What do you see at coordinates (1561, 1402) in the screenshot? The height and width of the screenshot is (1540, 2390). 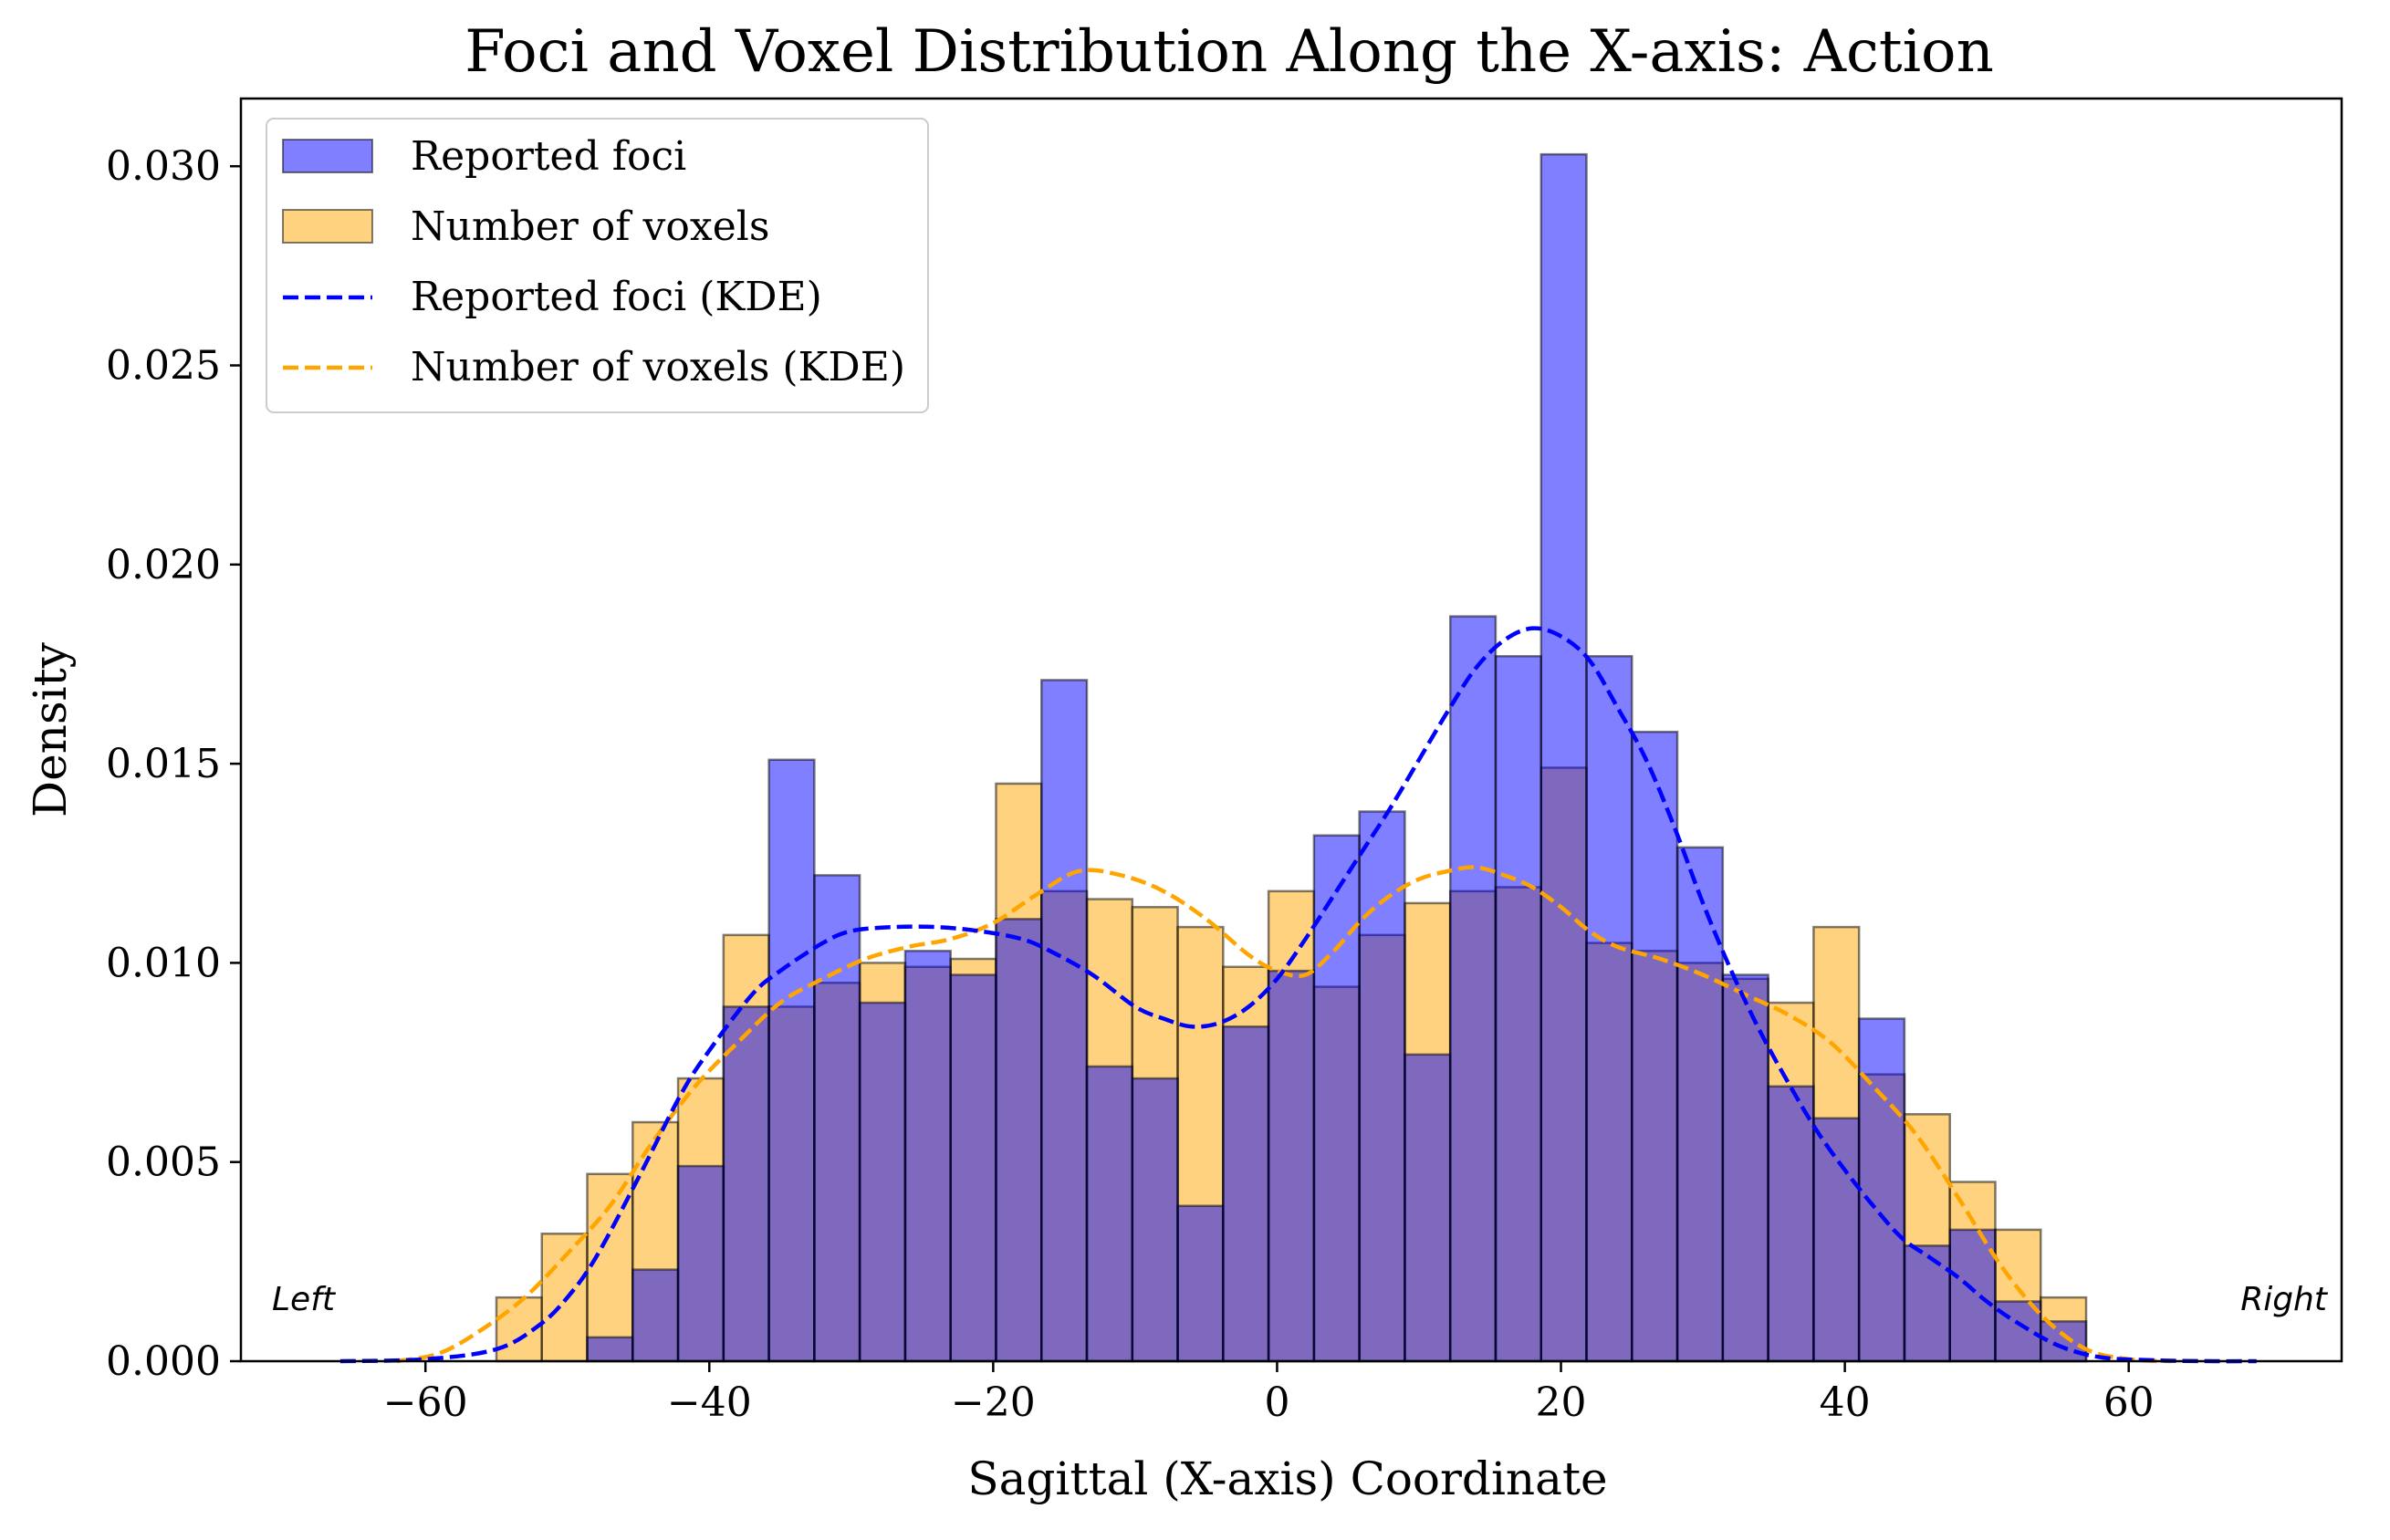 I see `x-tick-label: 20` at bounding box center [1561, 1402].